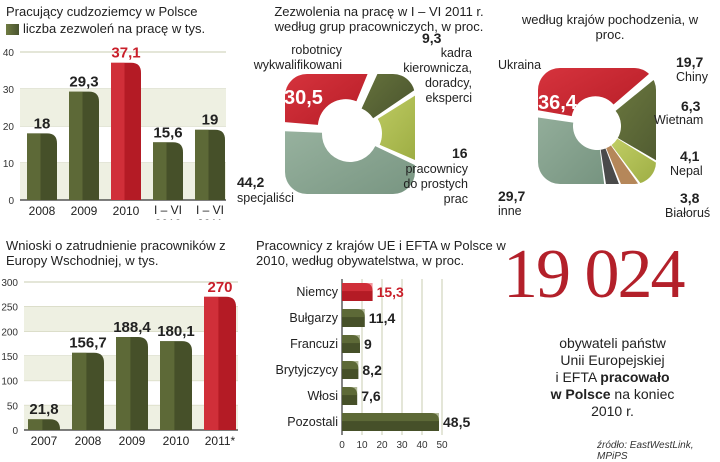 Image resolution: width=720 pixels, height=462 pixels. I want to click on data-label: 9, so click(368, 344).